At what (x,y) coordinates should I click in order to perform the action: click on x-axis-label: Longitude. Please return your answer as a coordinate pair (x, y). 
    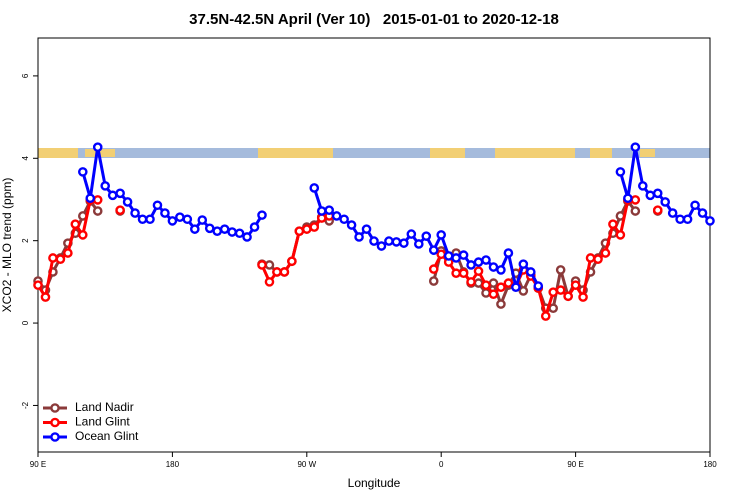
    Looking at the image, I should click on (374, 483).